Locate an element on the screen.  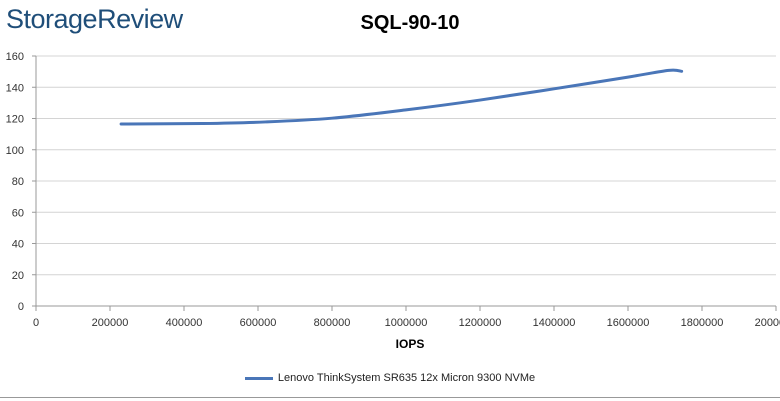
y-tick-label: 0 is located at coordinates (21, 307).